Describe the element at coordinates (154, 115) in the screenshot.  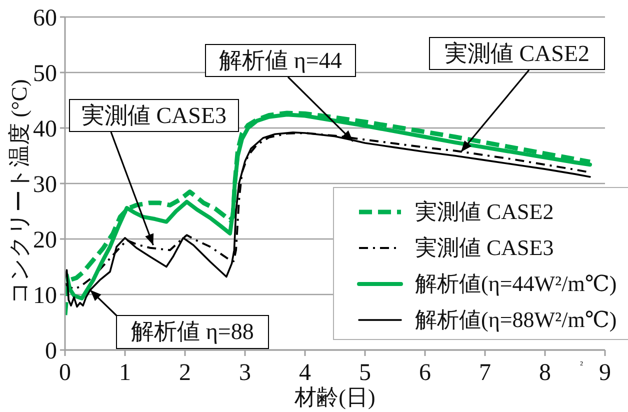
I see `annotation: 実測値 CASE3` at that location.